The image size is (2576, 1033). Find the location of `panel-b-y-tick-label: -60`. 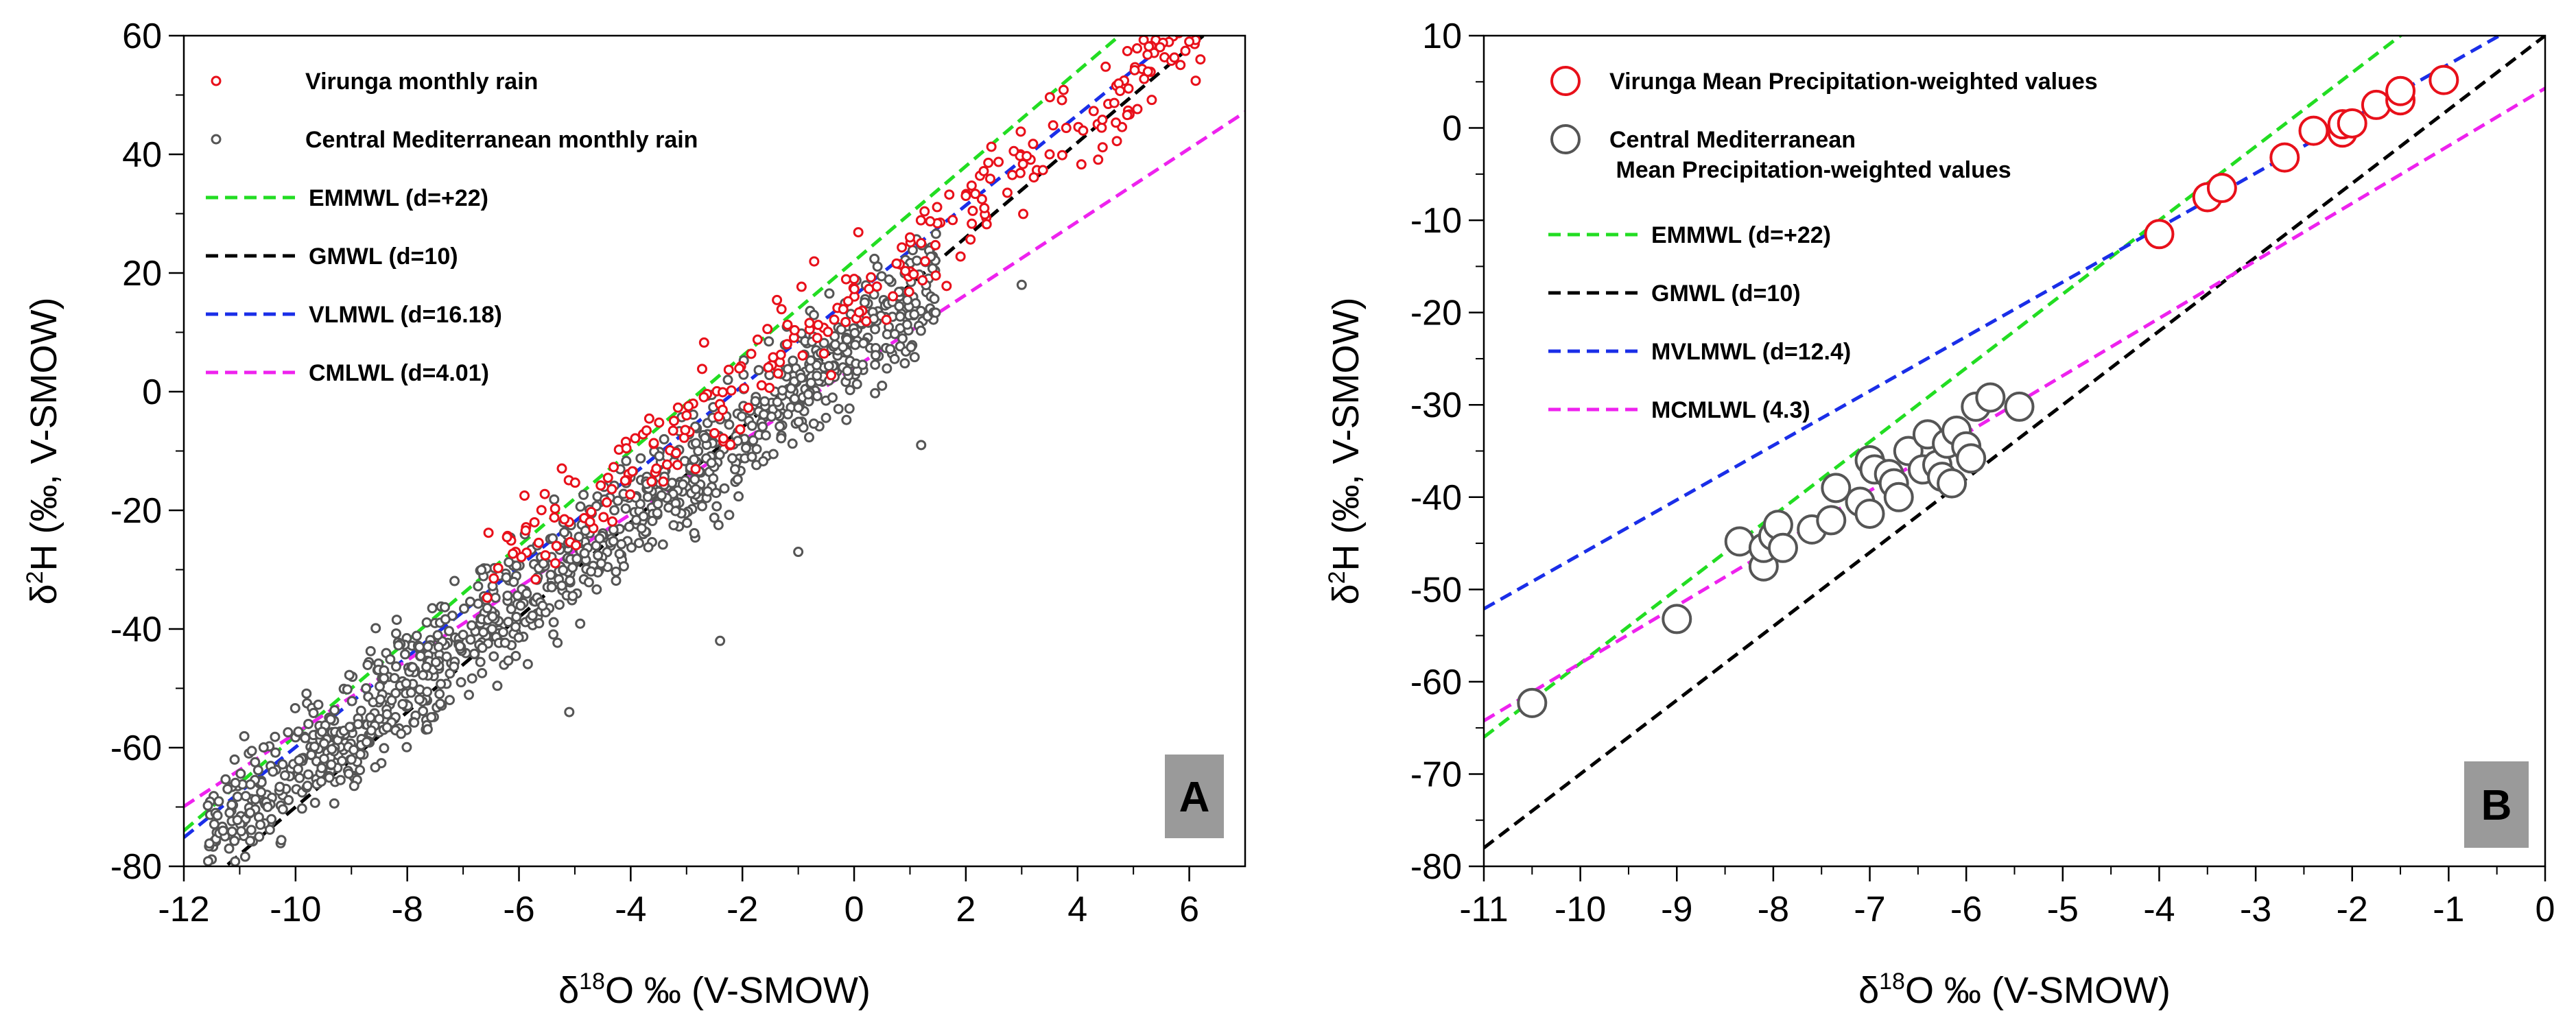

panel-b-y-tick-label: -60 is located at coordinates (1436, 682).